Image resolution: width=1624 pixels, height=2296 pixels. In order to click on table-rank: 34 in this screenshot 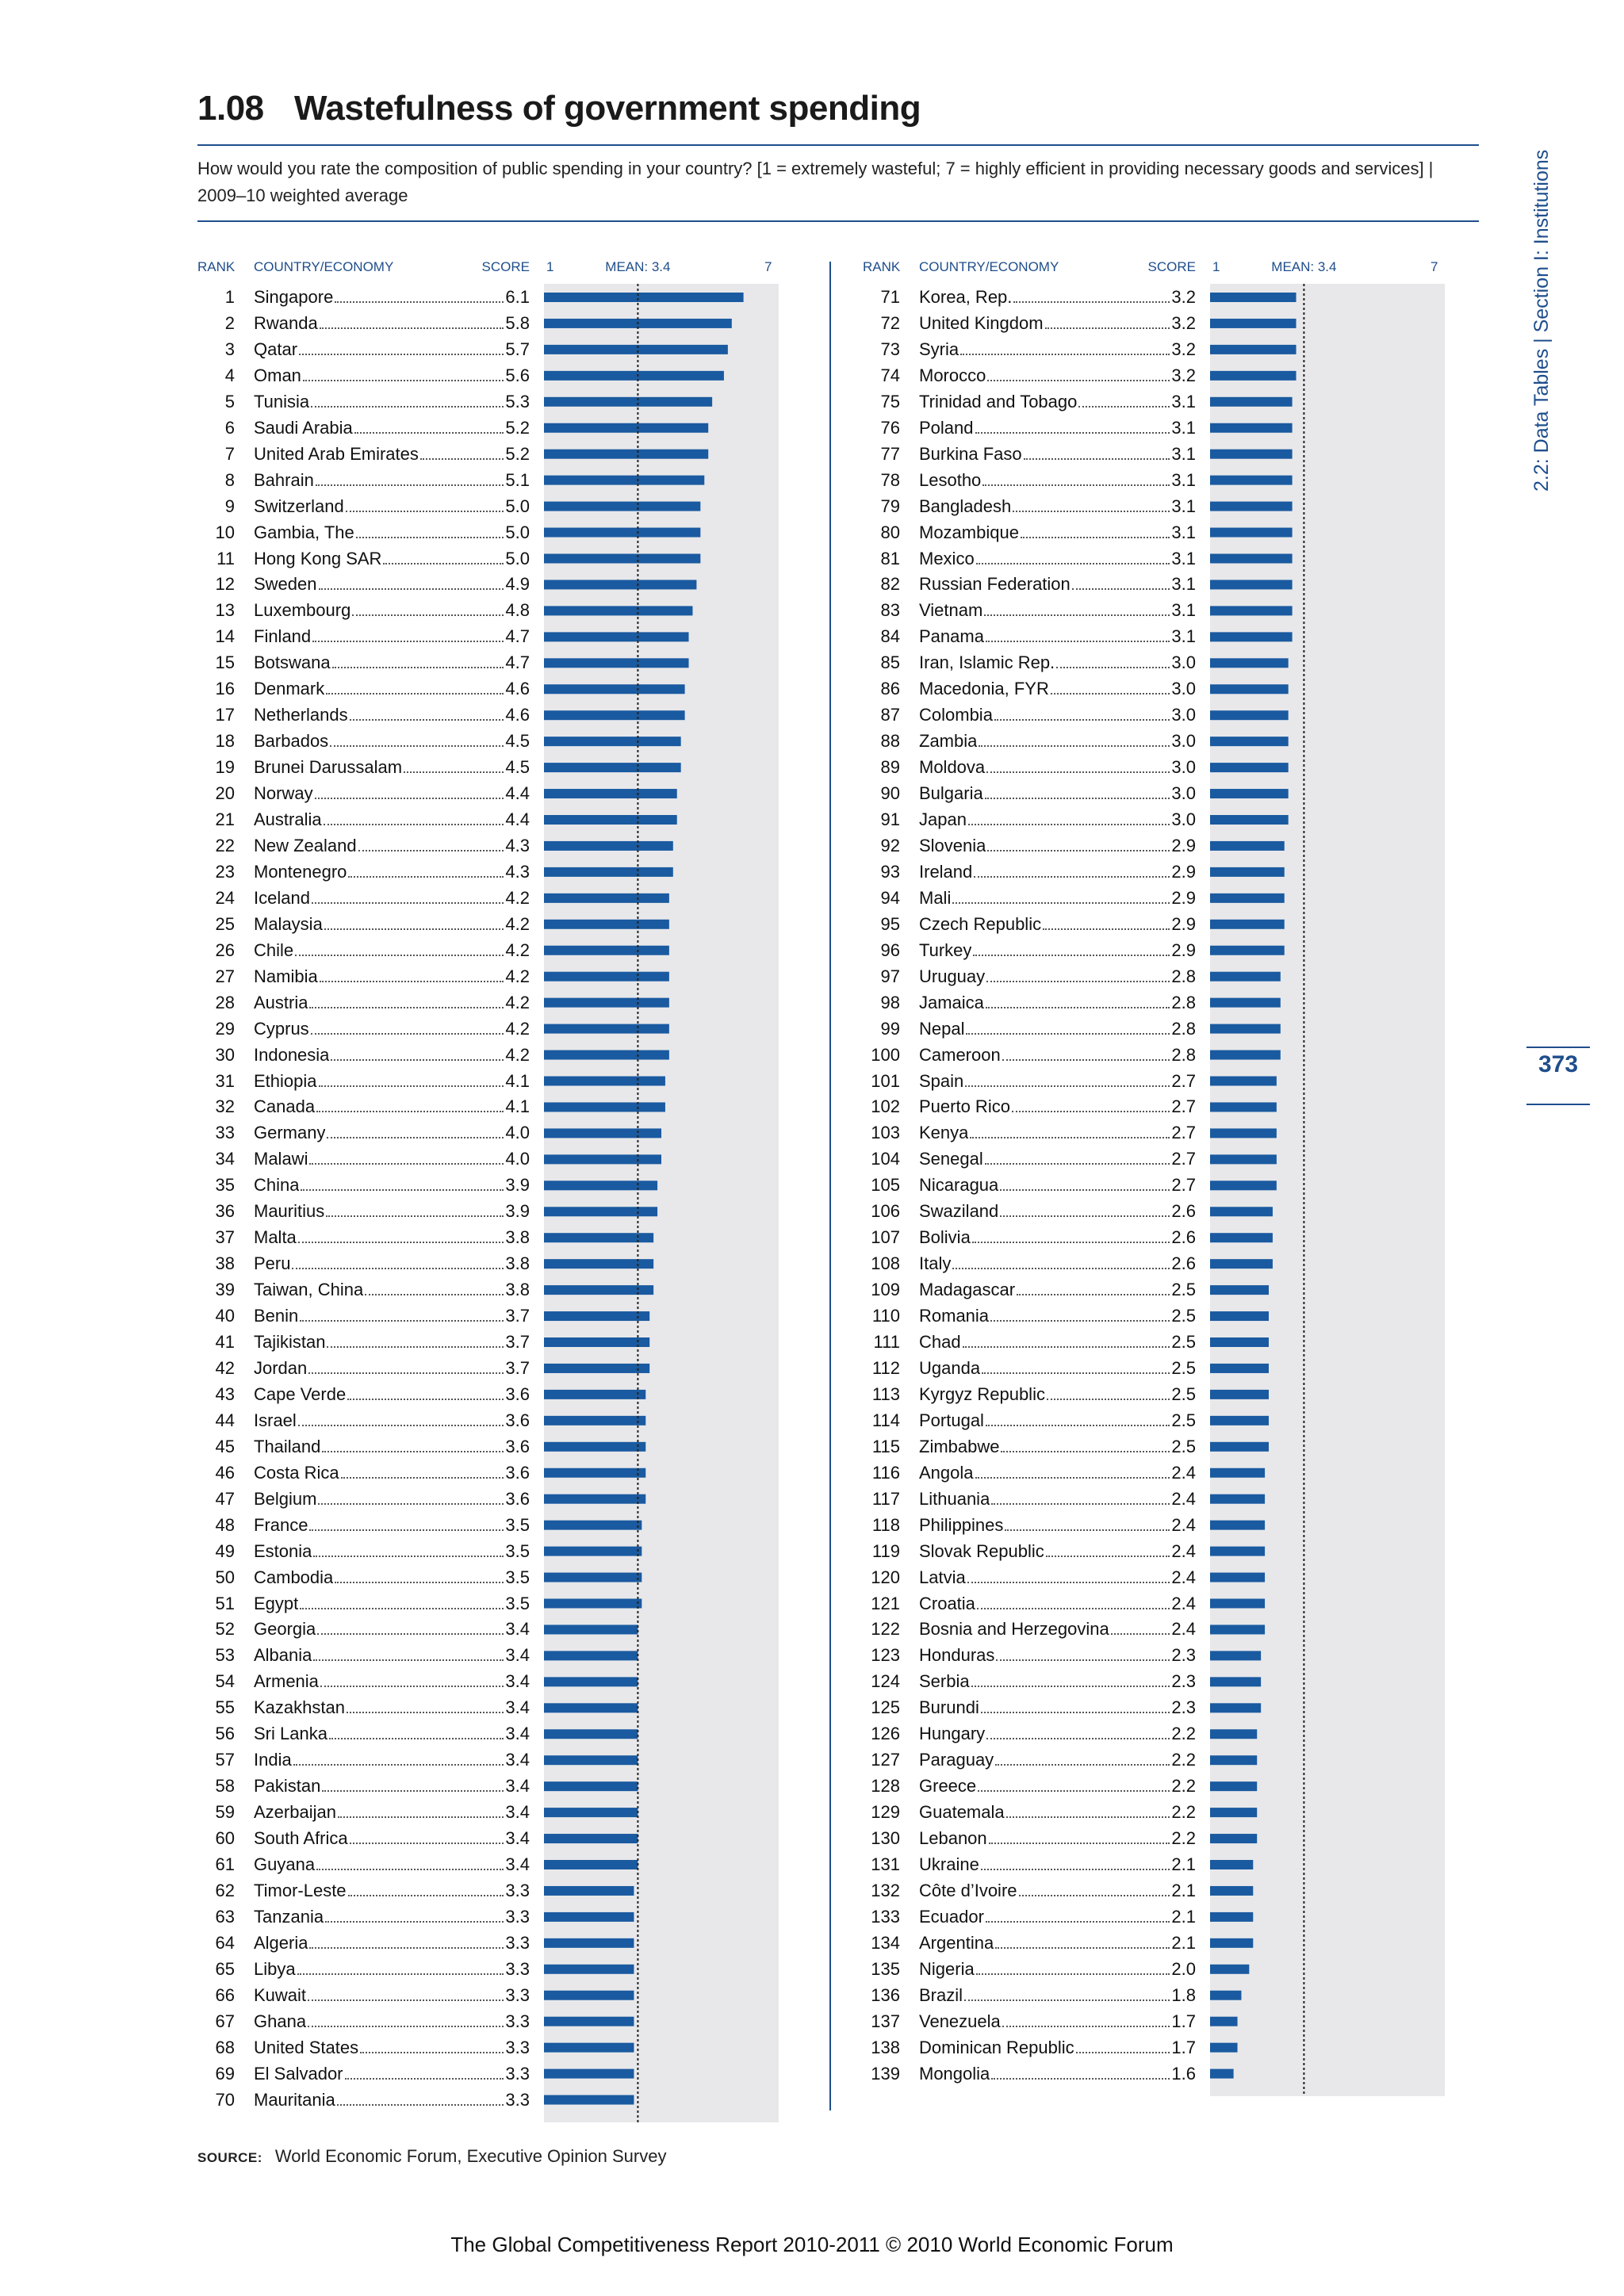, I will do `click(225, 1159)`.